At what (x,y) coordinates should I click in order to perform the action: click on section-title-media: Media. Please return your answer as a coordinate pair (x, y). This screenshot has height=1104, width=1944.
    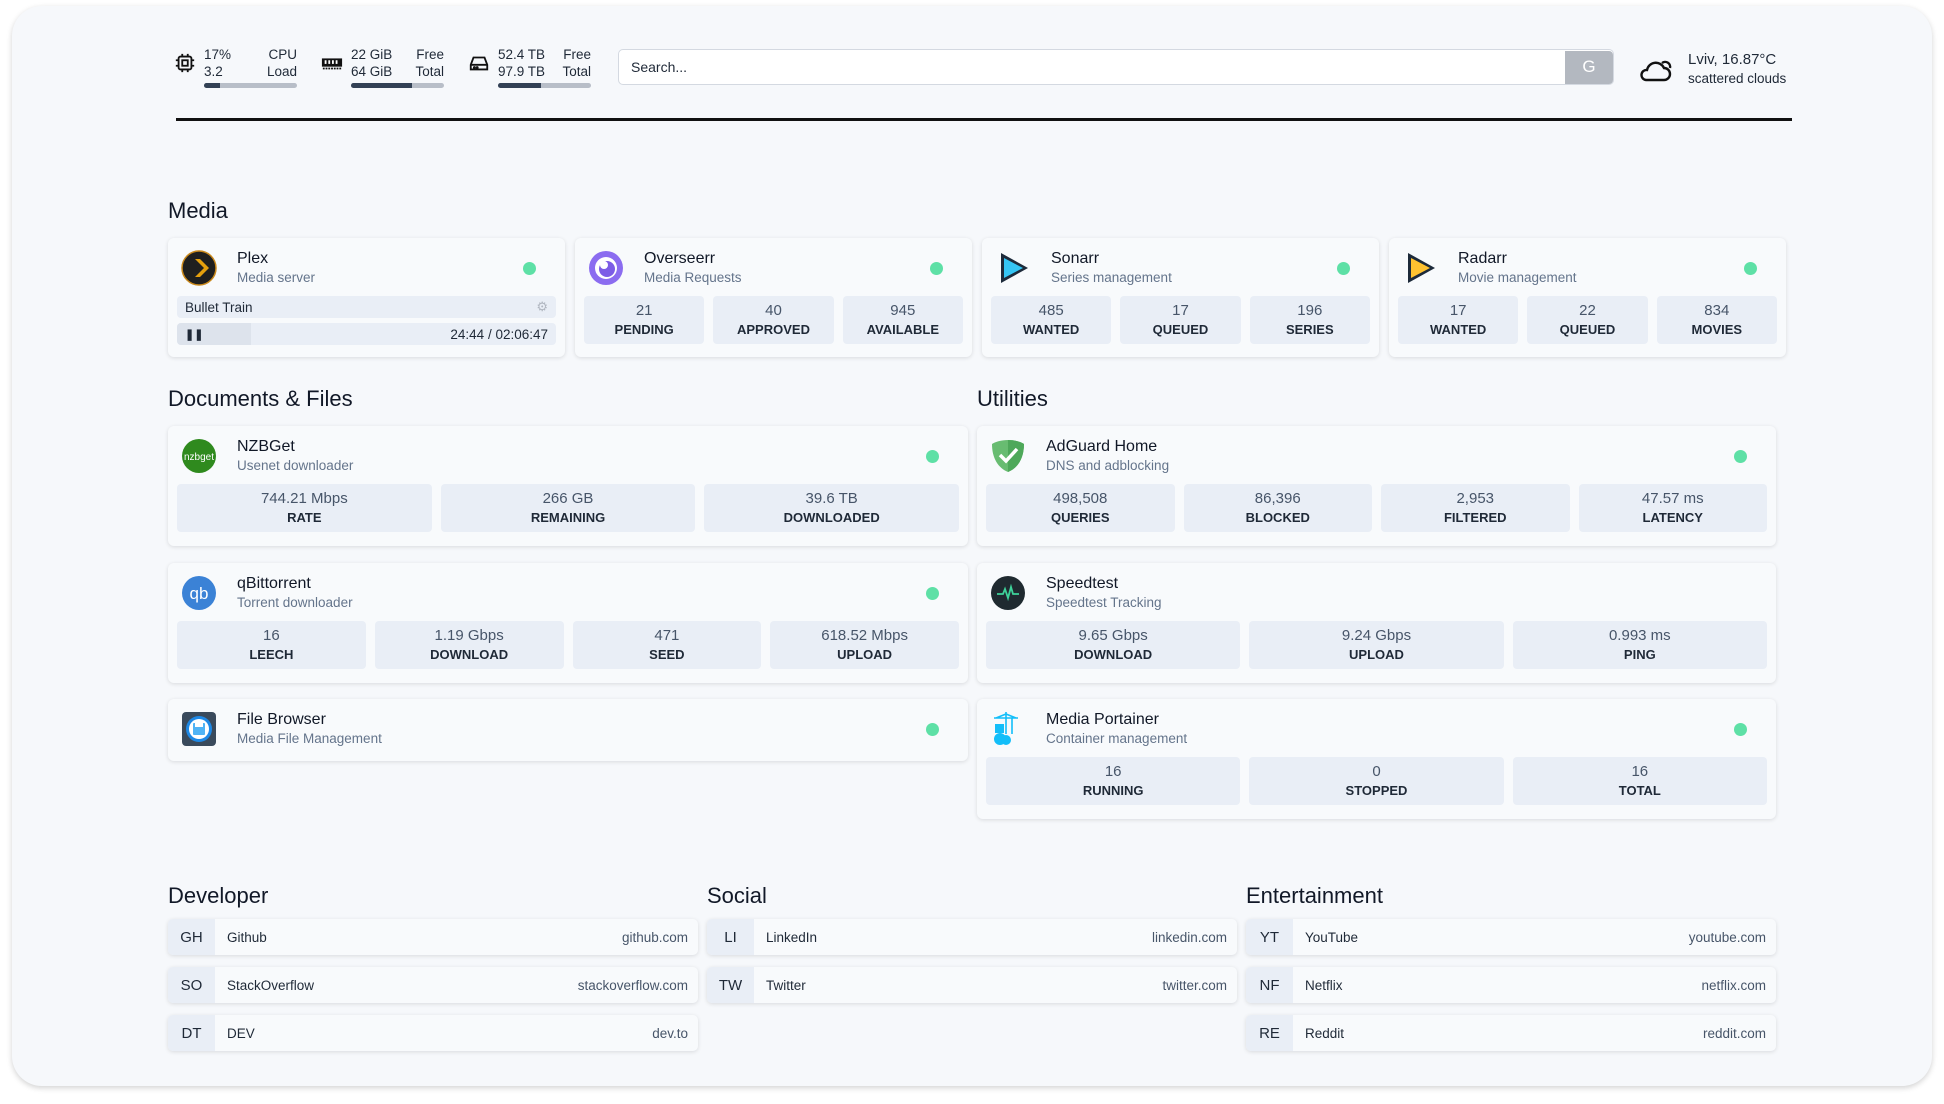
    Looking at the image, I should click on (198, 210).